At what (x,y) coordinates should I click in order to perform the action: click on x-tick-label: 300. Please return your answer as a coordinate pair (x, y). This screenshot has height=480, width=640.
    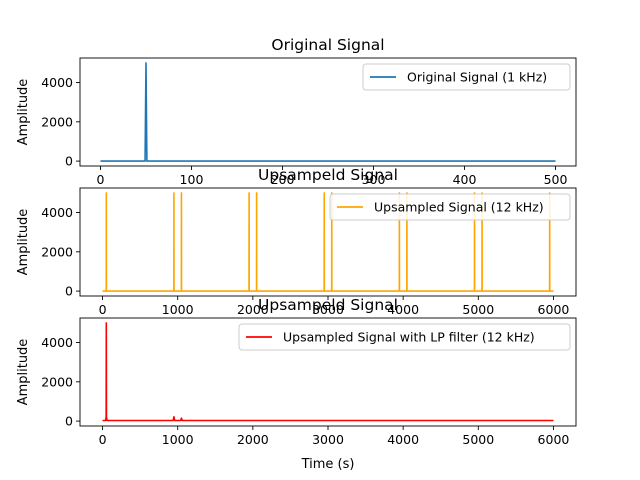
    Looking at the image, I should click on (374, 179).